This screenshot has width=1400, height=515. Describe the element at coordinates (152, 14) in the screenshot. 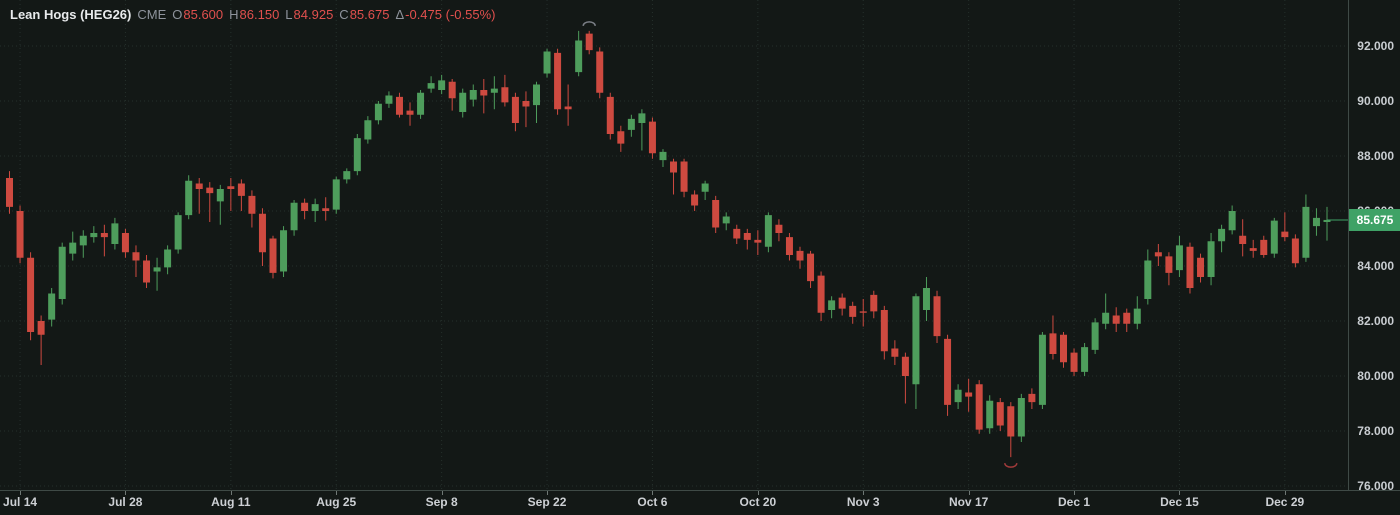

I see `exchange-label: CME` at that location.